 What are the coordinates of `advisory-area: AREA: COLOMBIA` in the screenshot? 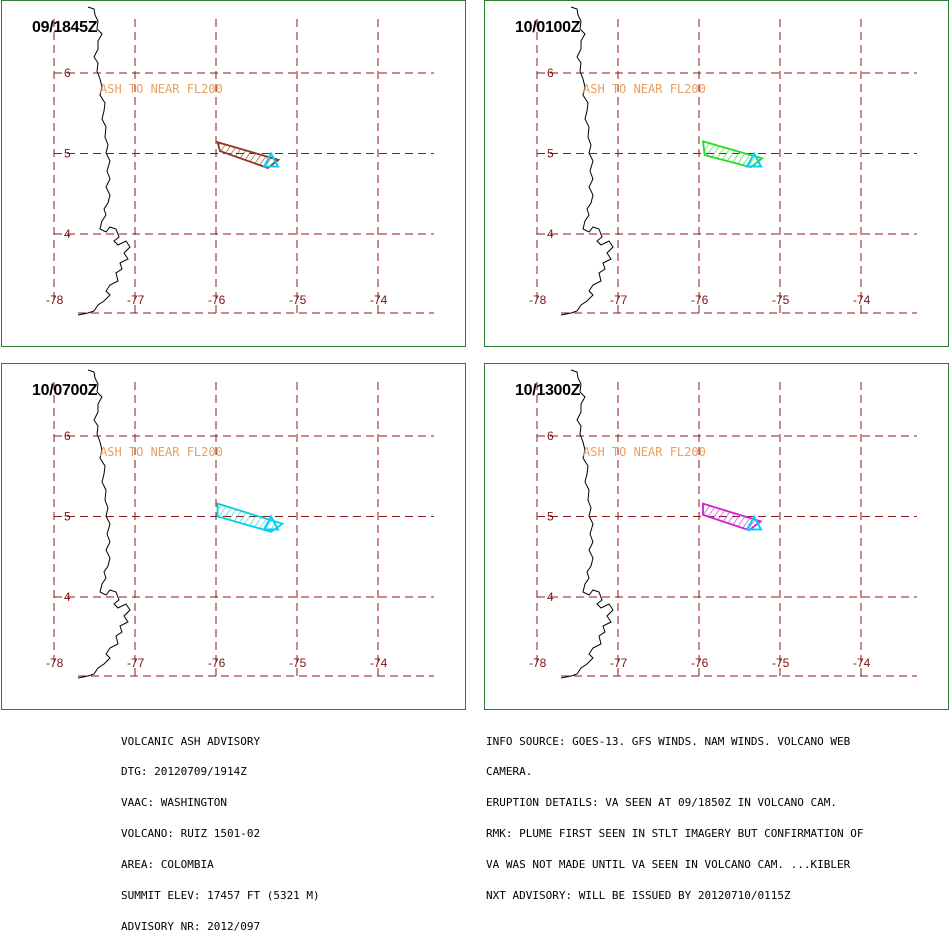 It's located at (167, 865).